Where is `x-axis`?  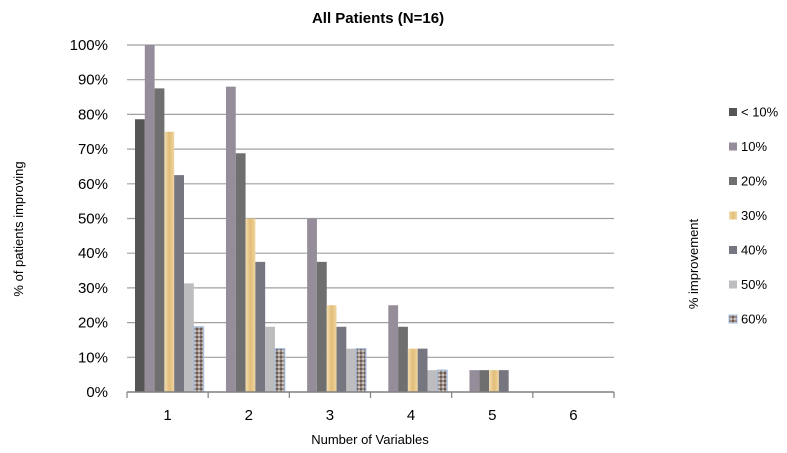 x-axis is located at coordinates (370, 394).